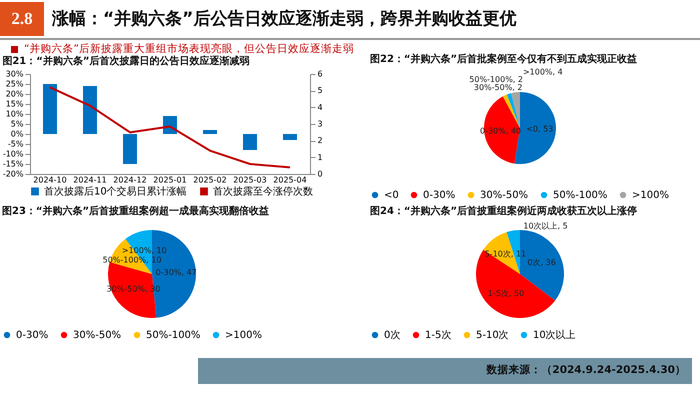 This screenshot has height=394, width=700. Describe the element at coordinates (90, 180) in the screenshot. I see `x-tick-label: 2024-11` at that location.